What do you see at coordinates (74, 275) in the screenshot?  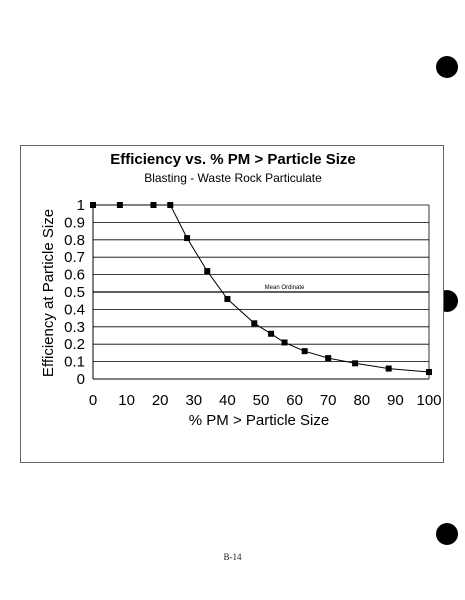 I see `y-tick-label: 0.6` at bounding box center [74, 275].